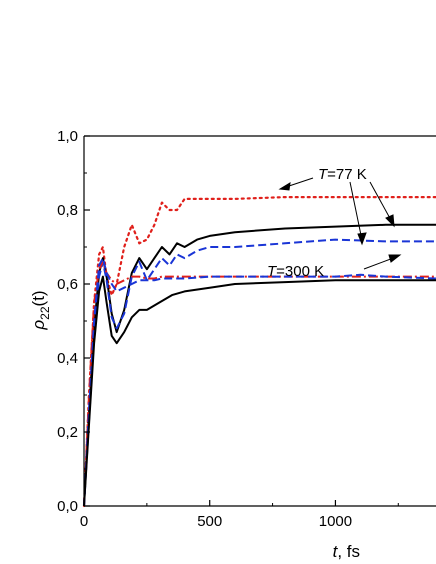  Describe the element at coordinates (381, 202) in the screenshot. I see `arrow-77k-right` at that location.